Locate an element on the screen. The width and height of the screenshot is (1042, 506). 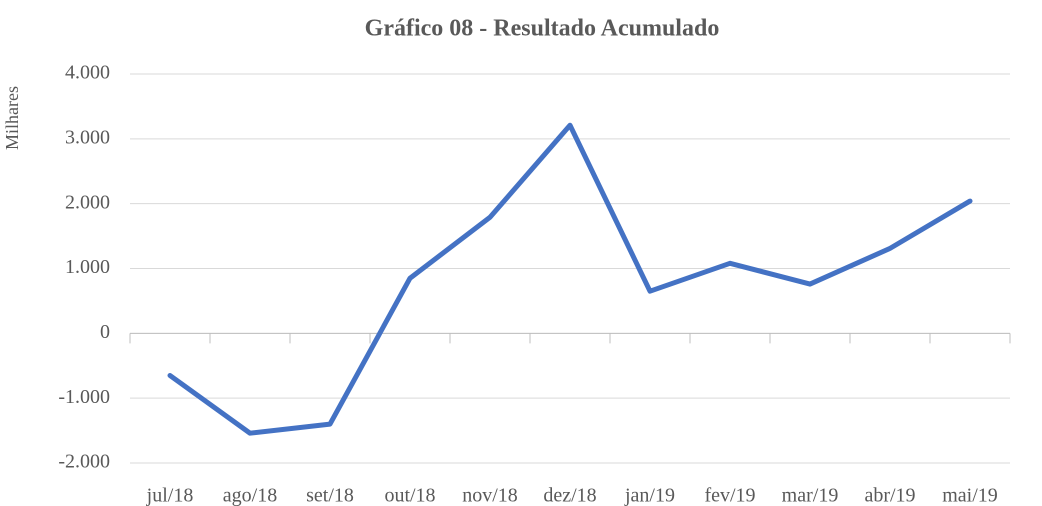
y-tick-label: 4.000 is located at coordinates (87, 73).